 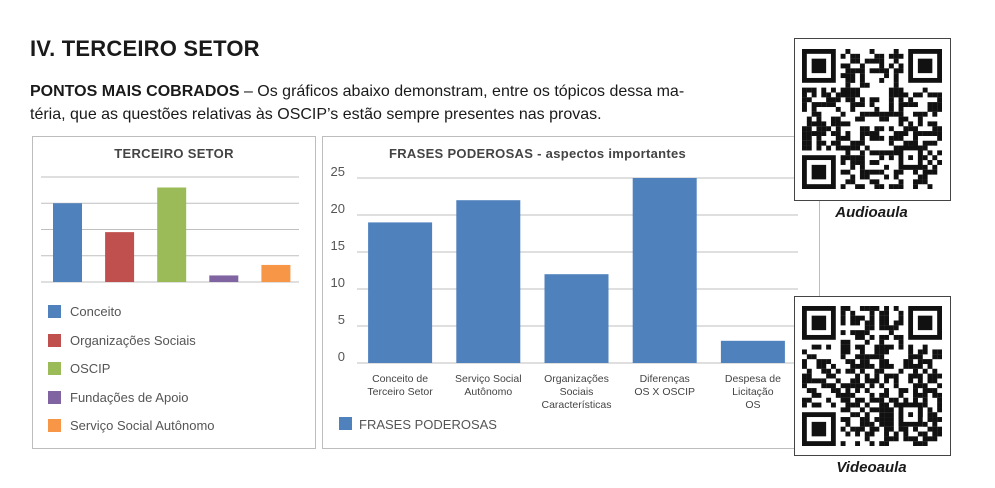 What do you see at coordinates (135, 91) in the screenshot?
I see `intro-lead: PONTOS MAIS COBRADOS` at bounding box center [135, 91].